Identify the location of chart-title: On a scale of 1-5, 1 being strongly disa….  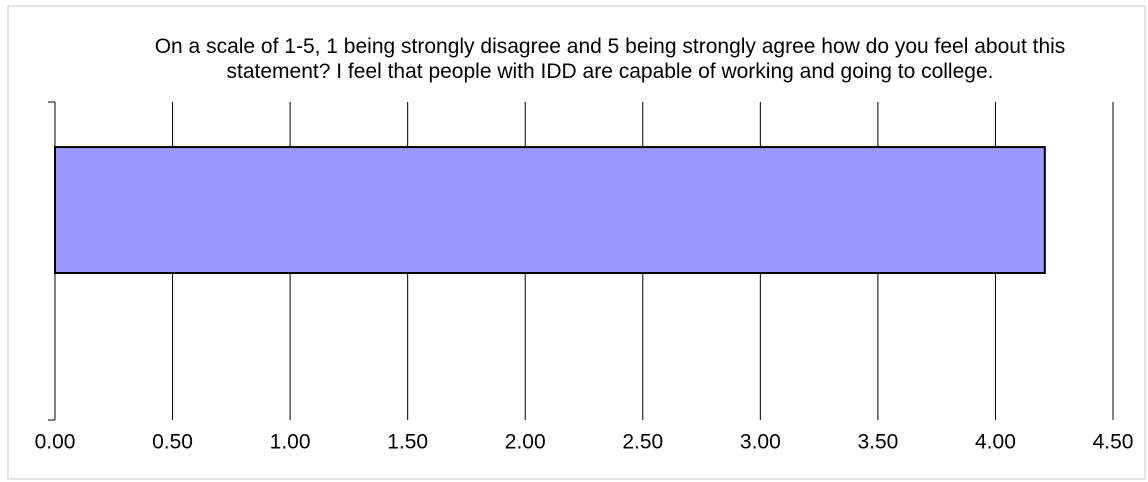
(610, 59).